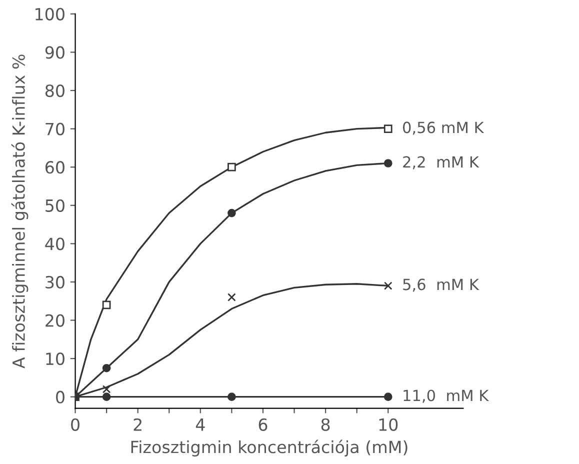  Describe the element at coordinates (55, 282) in the screenshot. I see `y-tick-label: 30` at that location.